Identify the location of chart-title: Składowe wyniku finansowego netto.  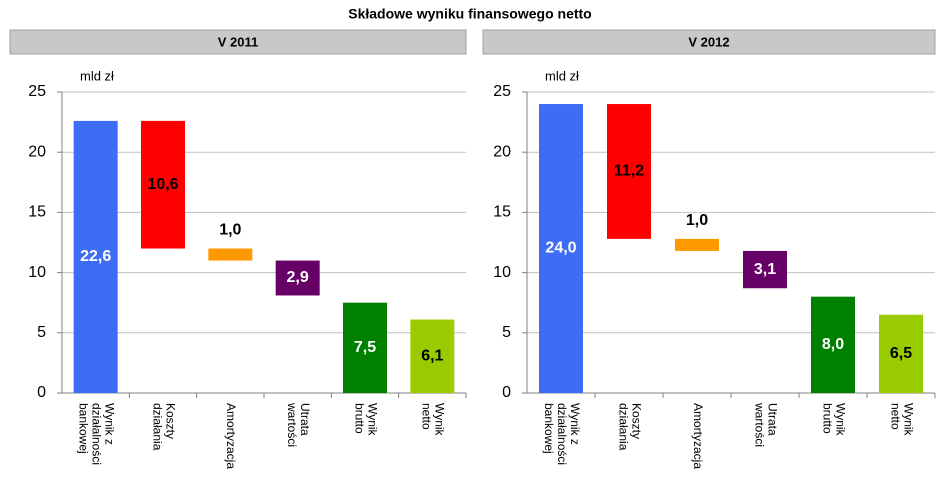
(469, 14).